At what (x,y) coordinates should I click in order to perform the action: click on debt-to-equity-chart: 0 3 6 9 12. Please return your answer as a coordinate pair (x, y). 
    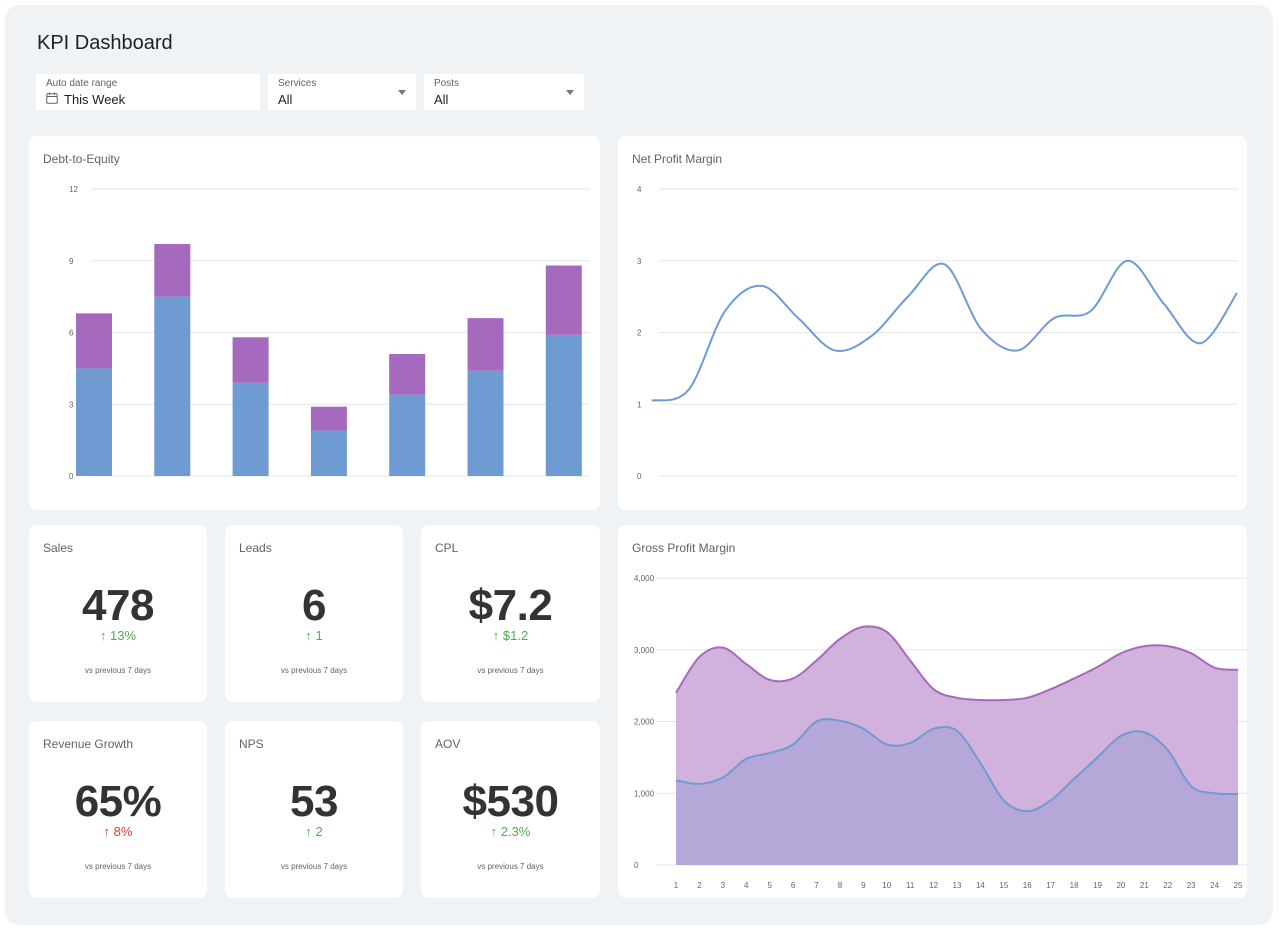
    Looking at the image, I should click on (329, 333).